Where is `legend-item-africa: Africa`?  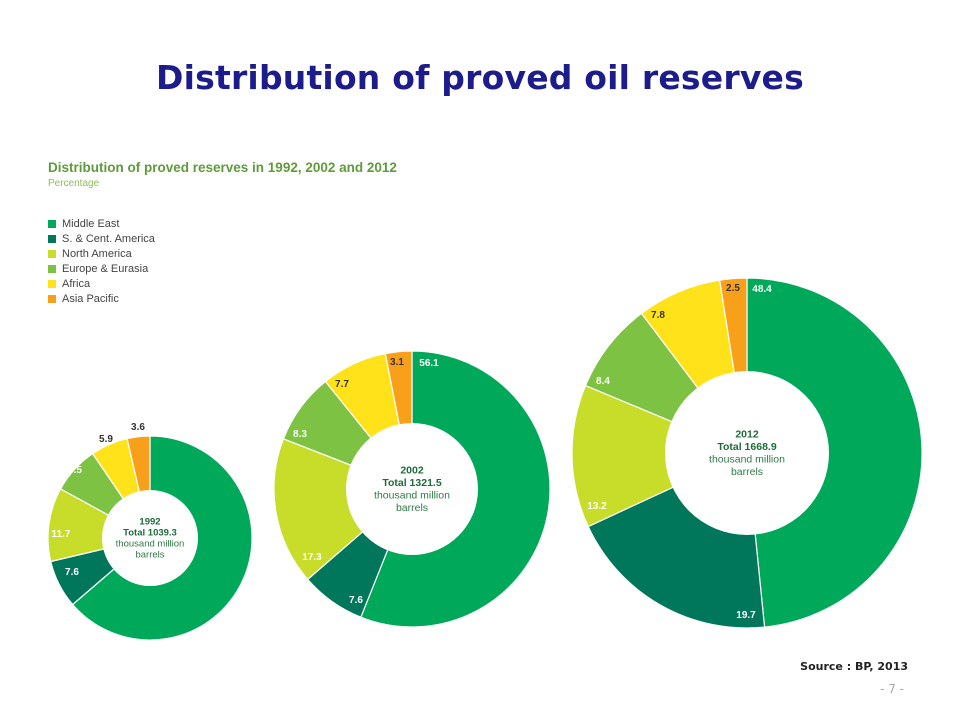
legend-item-africa: Africa is located at coordinates (101, 283).